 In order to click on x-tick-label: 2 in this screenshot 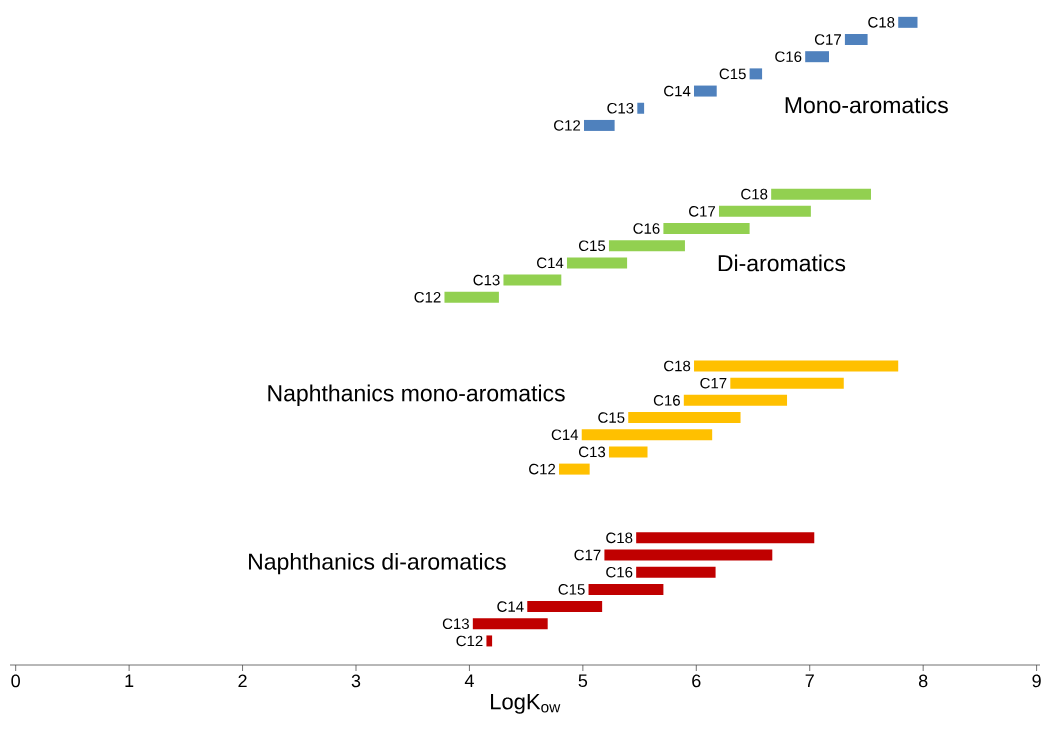, I will do `click(242, 681)`.